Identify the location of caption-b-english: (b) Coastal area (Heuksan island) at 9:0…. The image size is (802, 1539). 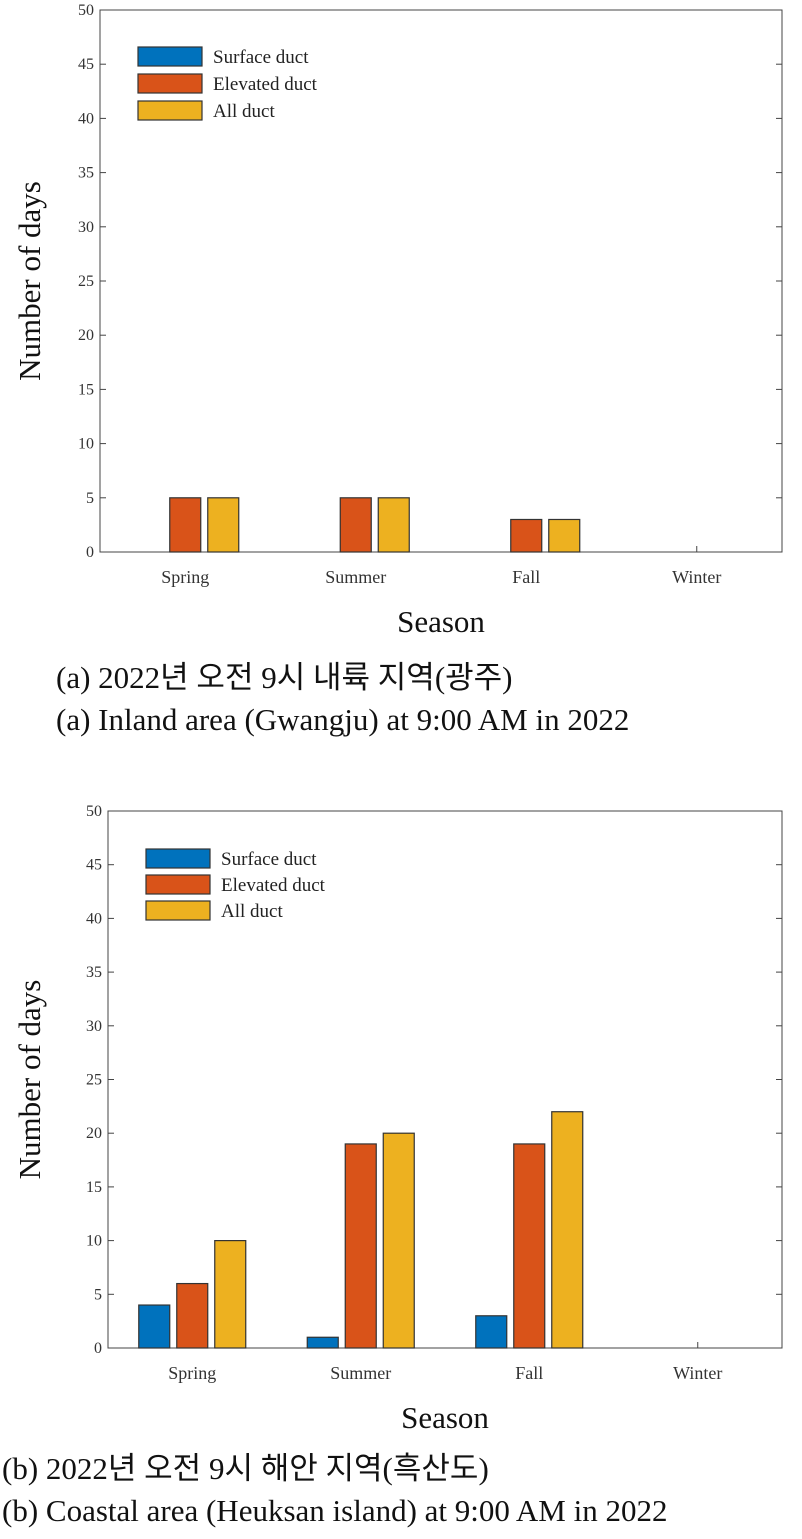
(335, 1510).